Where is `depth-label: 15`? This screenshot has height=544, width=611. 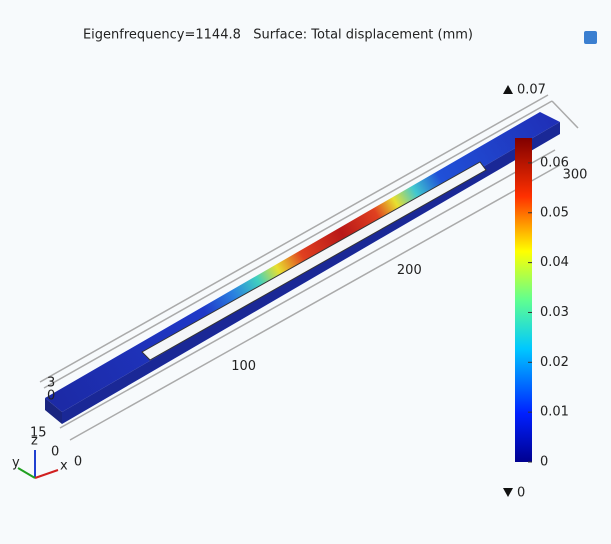 depth-label: 15 is located at coordinates (38, 433).